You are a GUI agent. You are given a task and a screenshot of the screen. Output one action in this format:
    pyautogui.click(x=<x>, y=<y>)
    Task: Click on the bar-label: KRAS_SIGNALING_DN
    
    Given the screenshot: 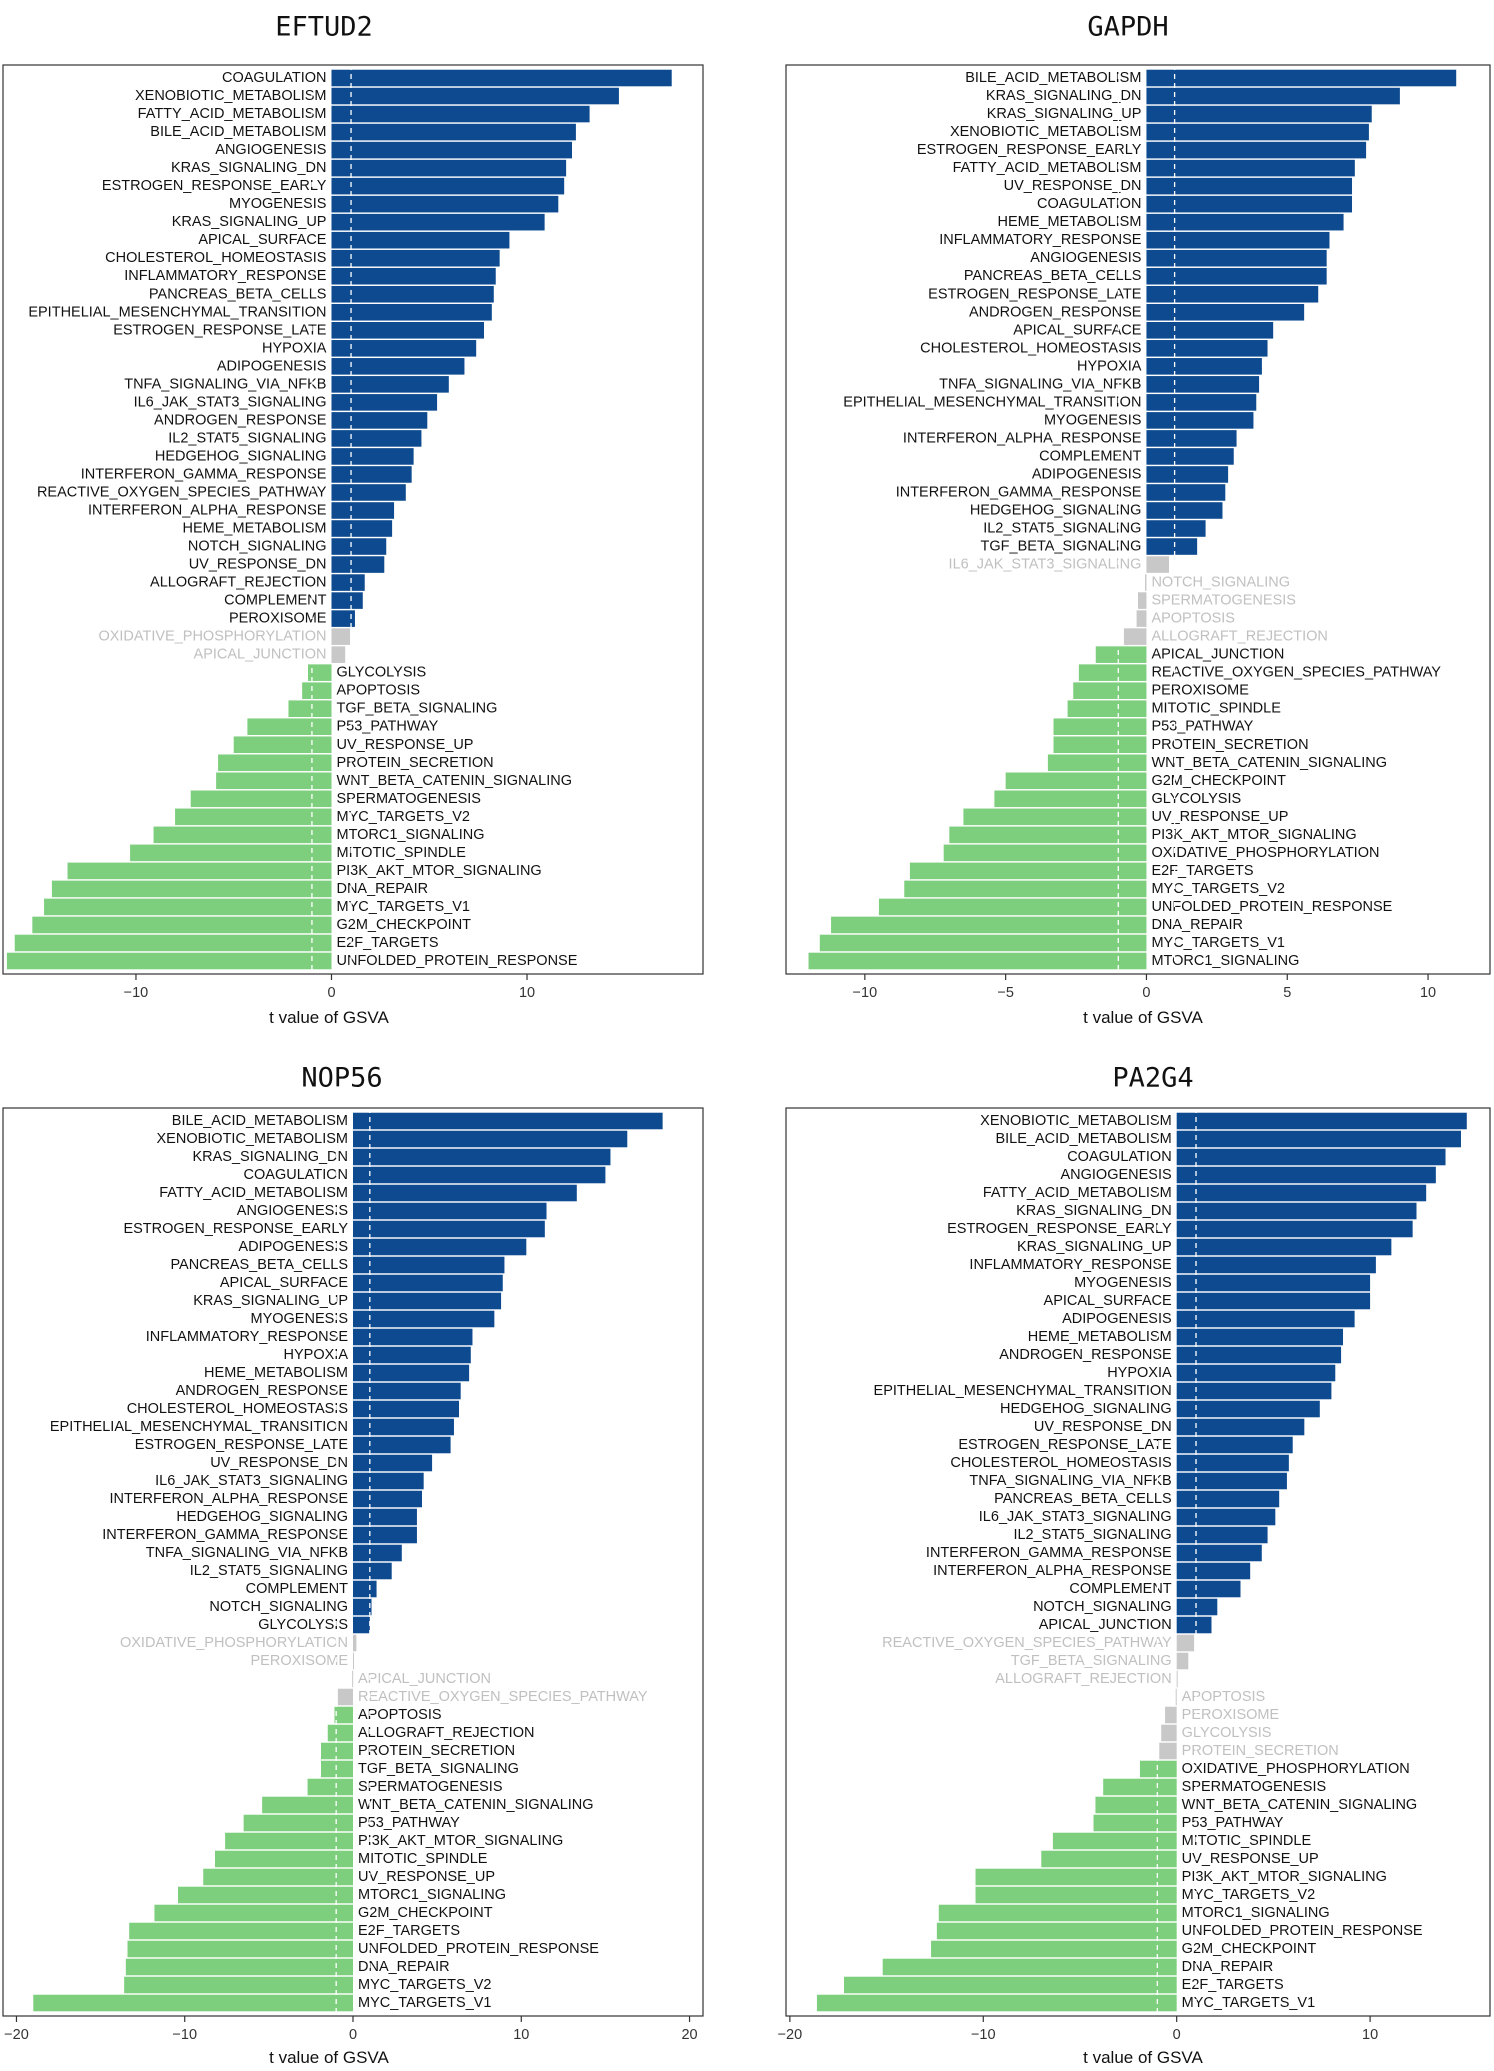 What is the action you would take?
    pyautogui.click(x=1064, y=96)
    